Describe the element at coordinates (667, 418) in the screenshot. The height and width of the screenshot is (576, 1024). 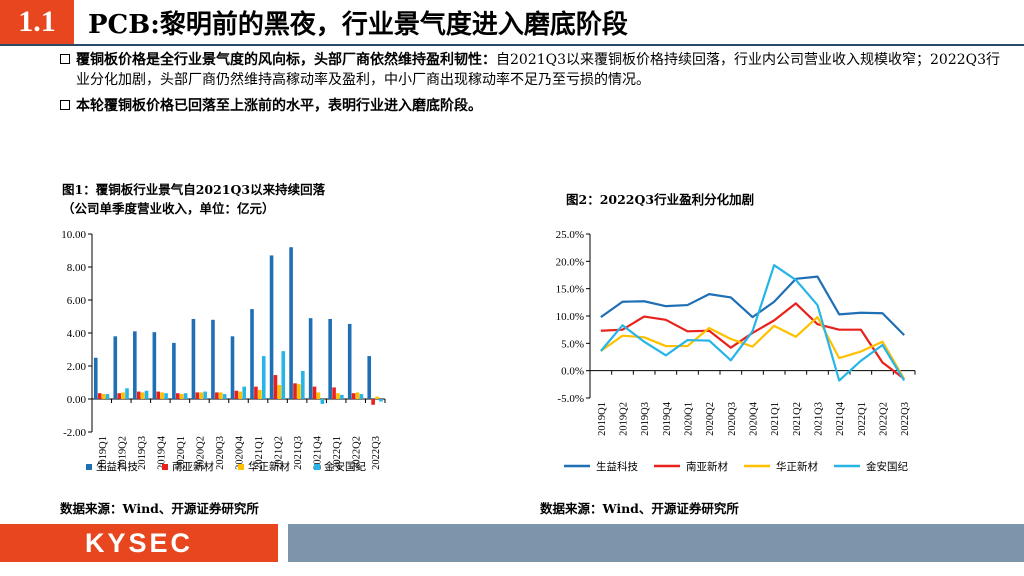
I see `x-tick-label: 2019Q4` at that location.